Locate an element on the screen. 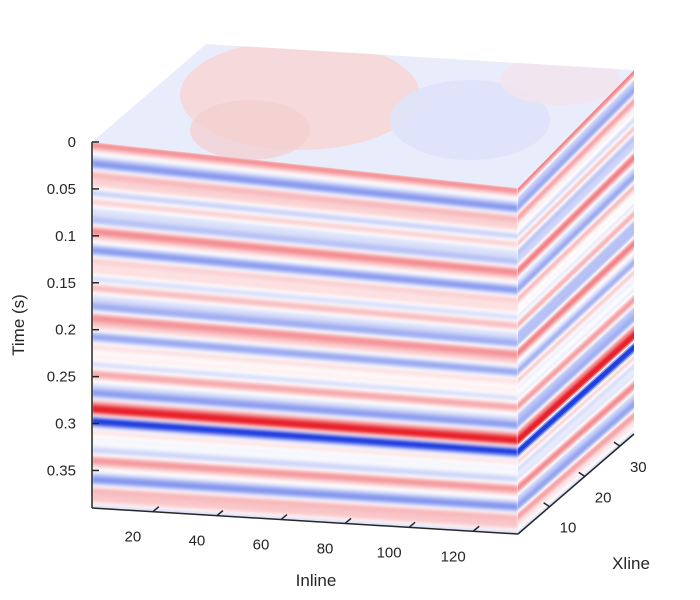 The width and height of the screenshot is (700, 600). y-axis-label: Xline is located at coordinates (631, 563).